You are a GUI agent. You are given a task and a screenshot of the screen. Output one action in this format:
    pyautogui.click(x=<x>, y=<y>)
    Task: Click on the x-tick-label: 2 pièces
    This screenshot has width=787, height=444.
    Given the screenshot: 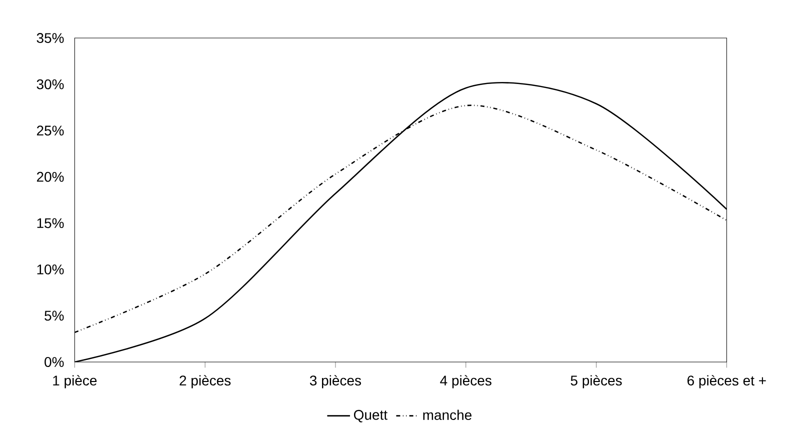 What is the action you would take?
    pyautogui.click(x=205, y=381)
    